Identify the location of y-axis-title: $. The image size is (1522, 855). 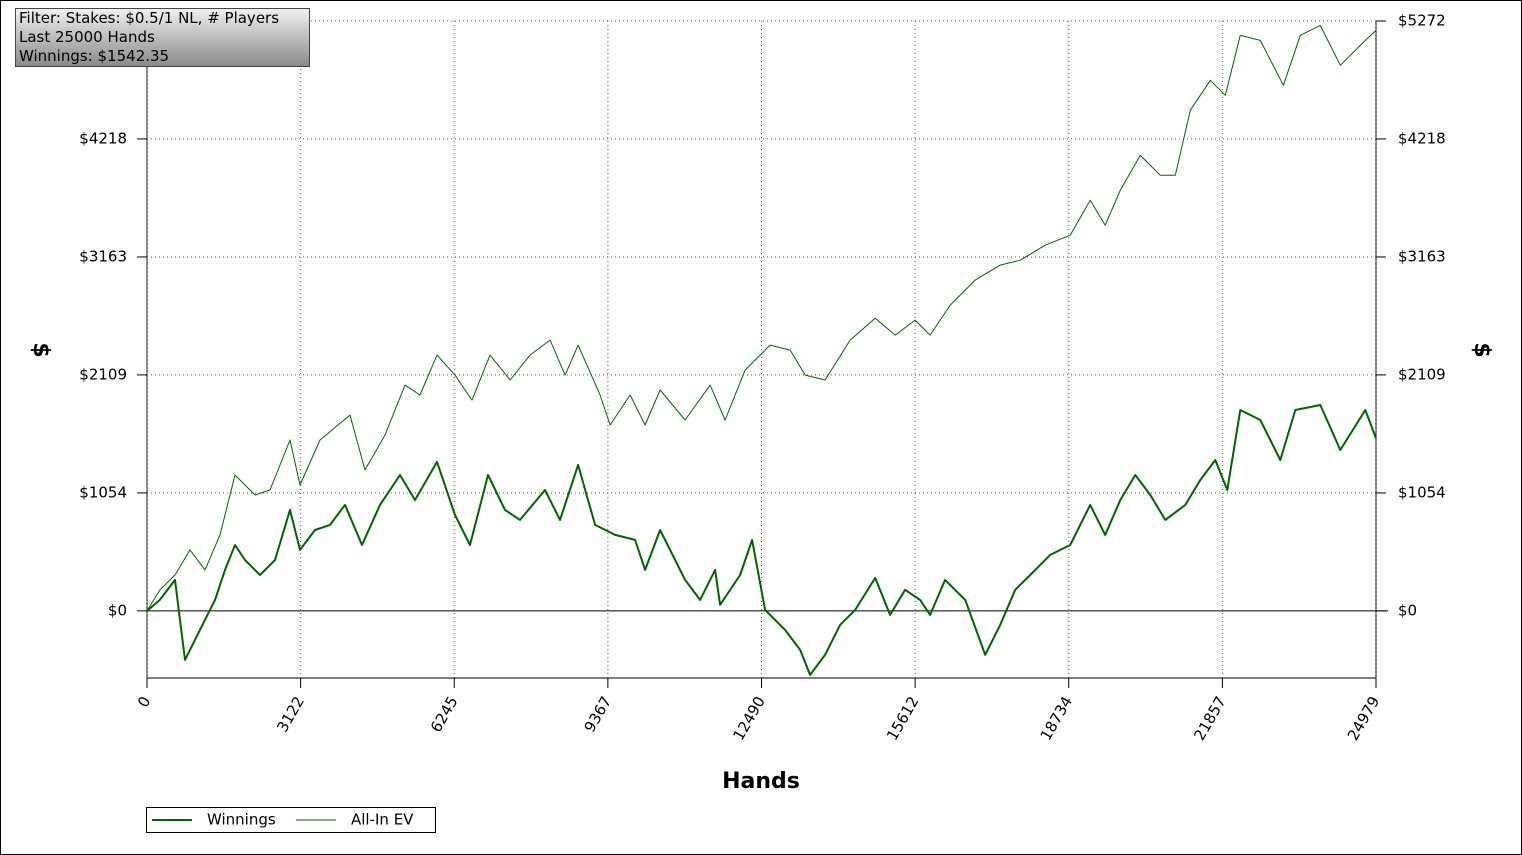
(40, 349).